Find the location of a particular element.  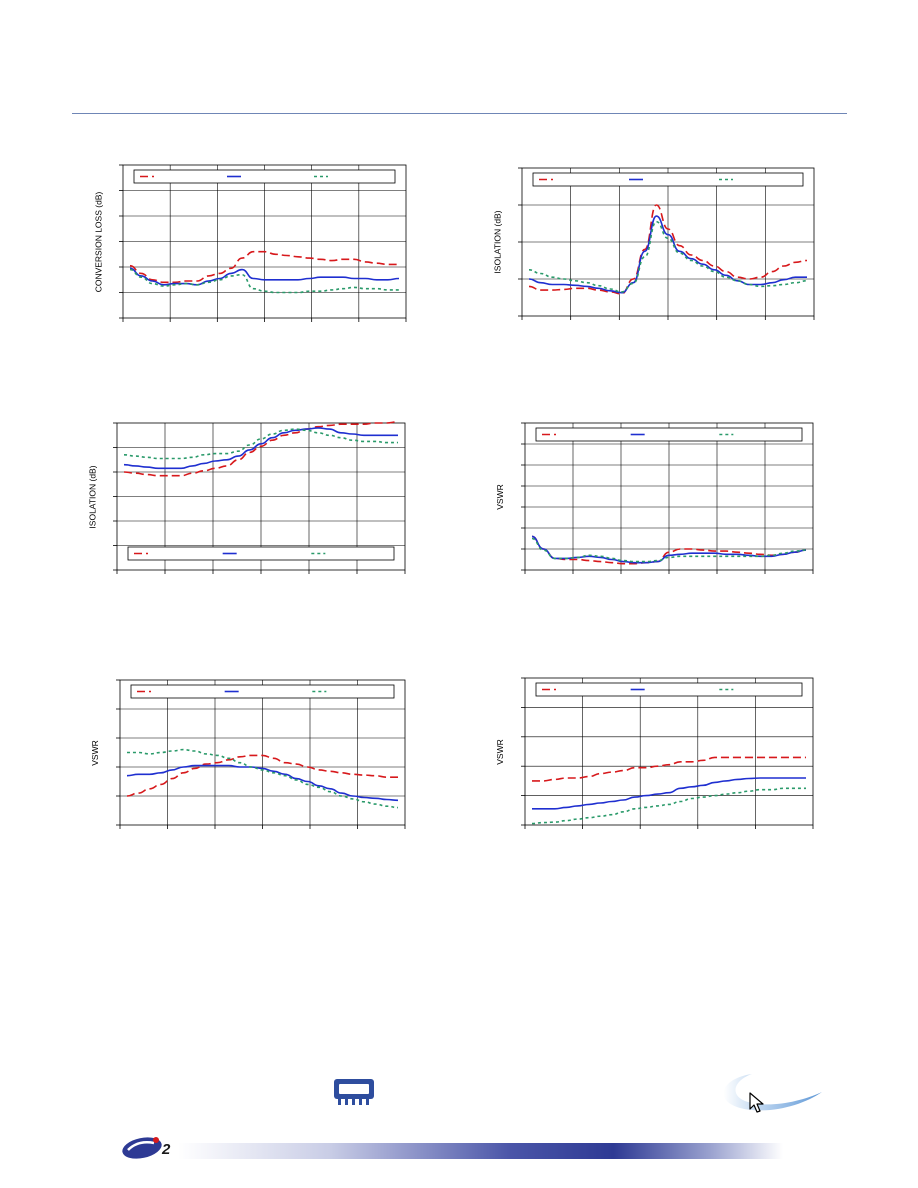

plot-area is located at coordinates (669, 751).